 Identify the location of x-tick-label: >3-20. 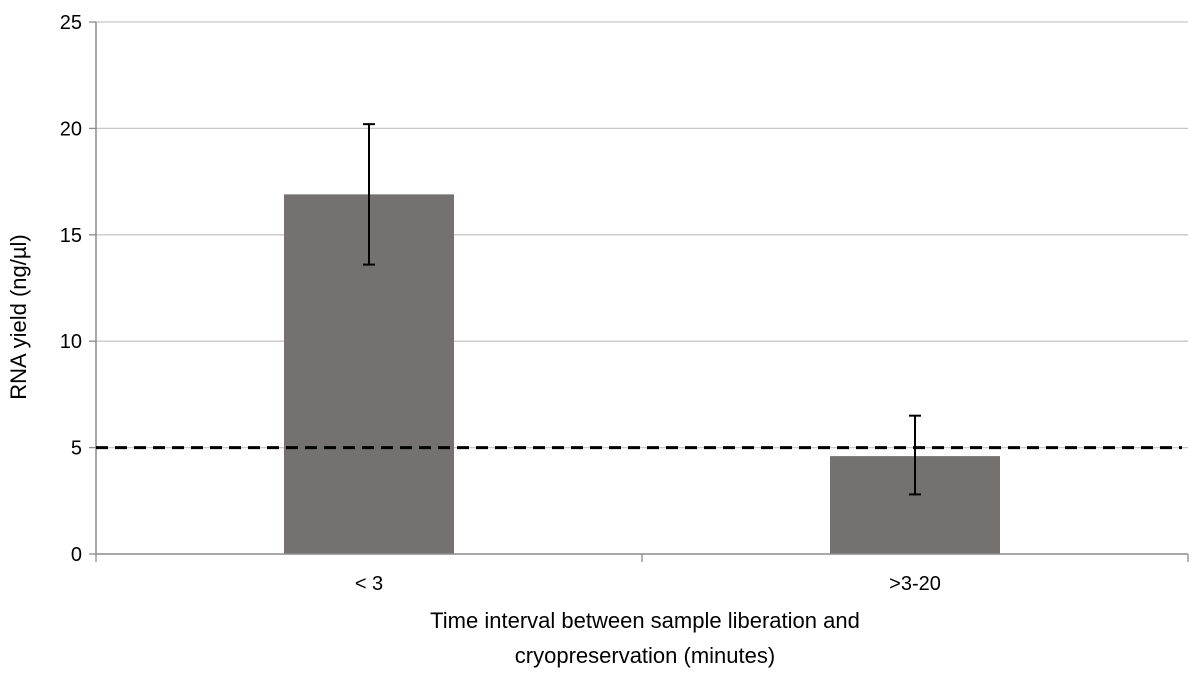
(915, 584).